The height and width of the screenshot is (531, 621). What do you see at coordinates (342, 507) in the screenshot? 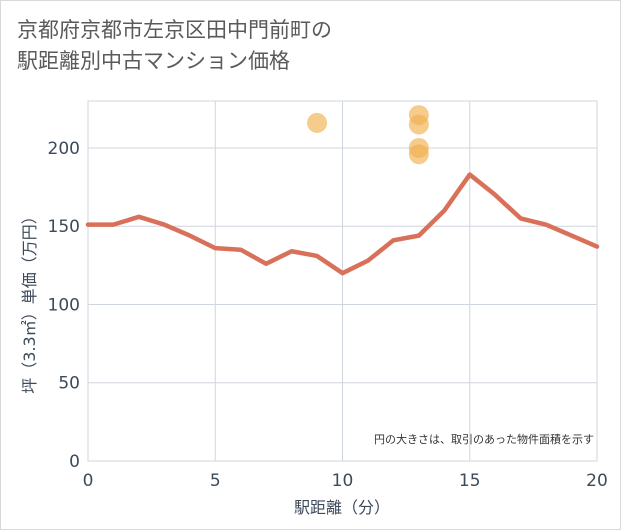
I see `x-axis-label: 駅距離（分）` at bounding box center [342, 507].